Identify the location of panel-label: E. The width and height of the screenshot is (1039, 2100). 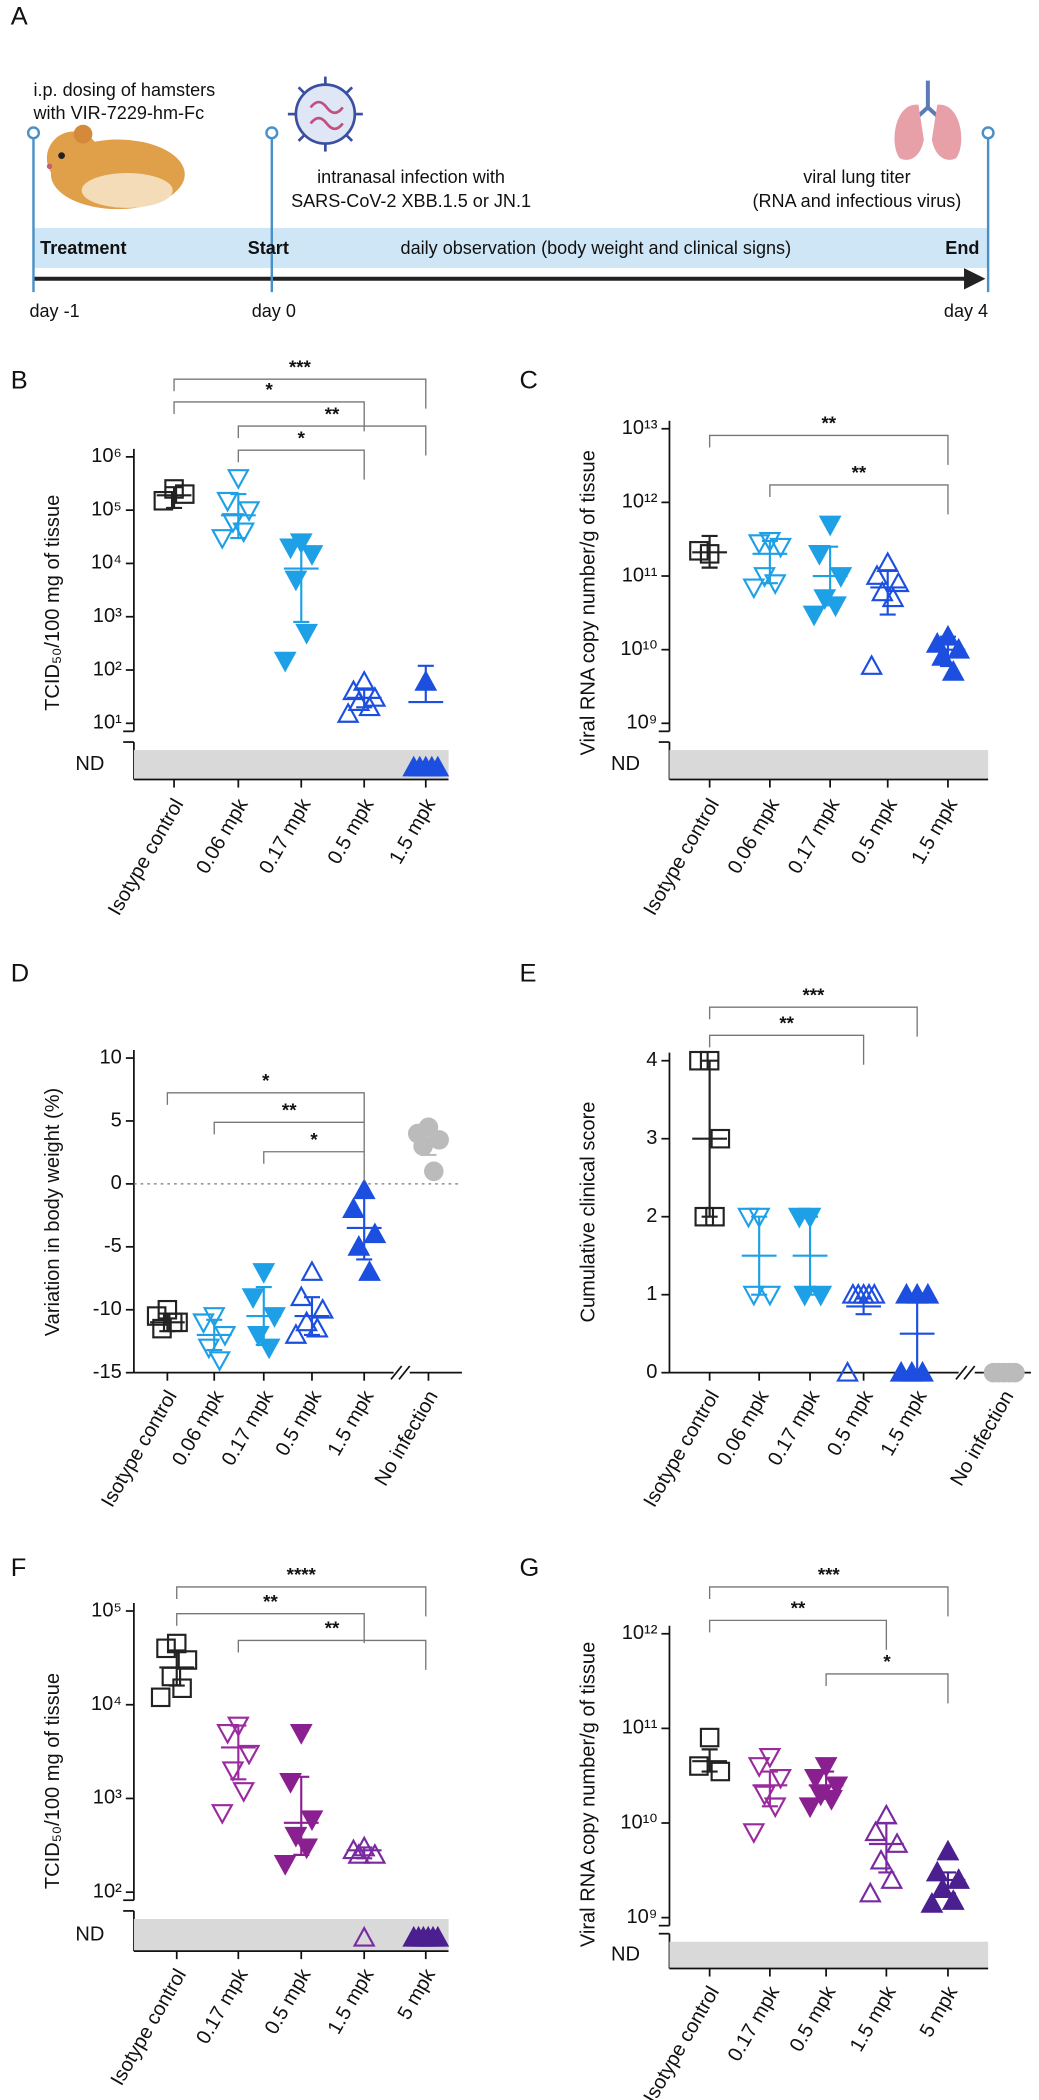
(528, 974).